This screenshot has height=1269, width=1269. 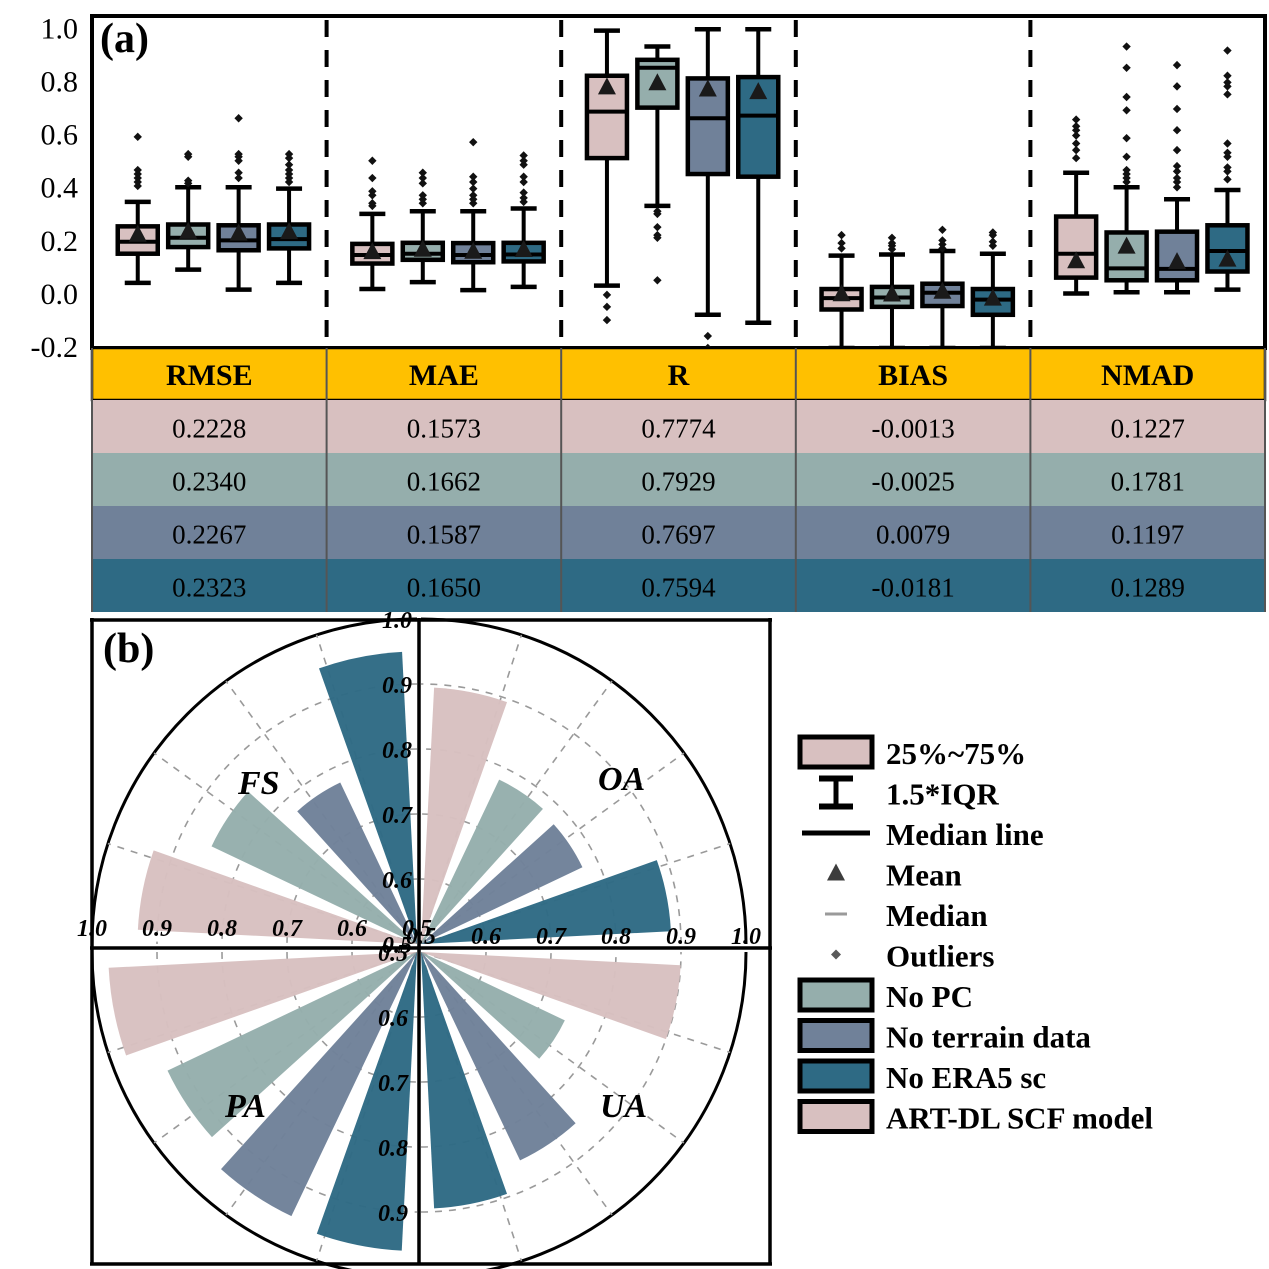 What do you see at coordinates (551, 937) in the screenshot?
I see `polar-tick-ua: 0.7` at bounding box center [551, 937].